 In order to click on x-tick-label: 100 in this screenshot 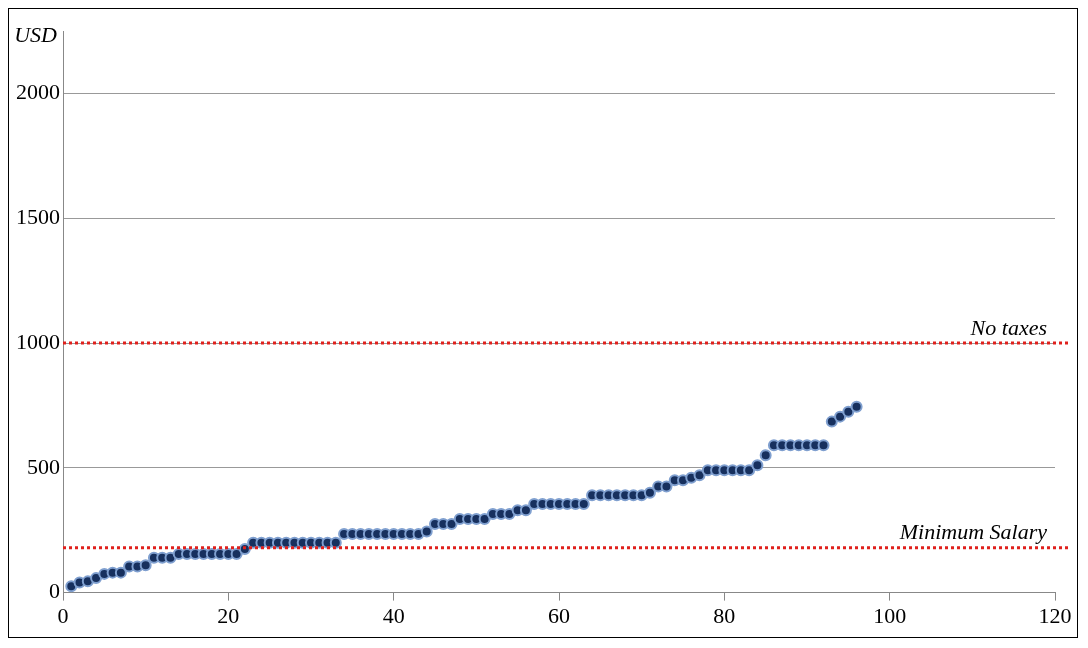, I will do `click(890, 615)`.